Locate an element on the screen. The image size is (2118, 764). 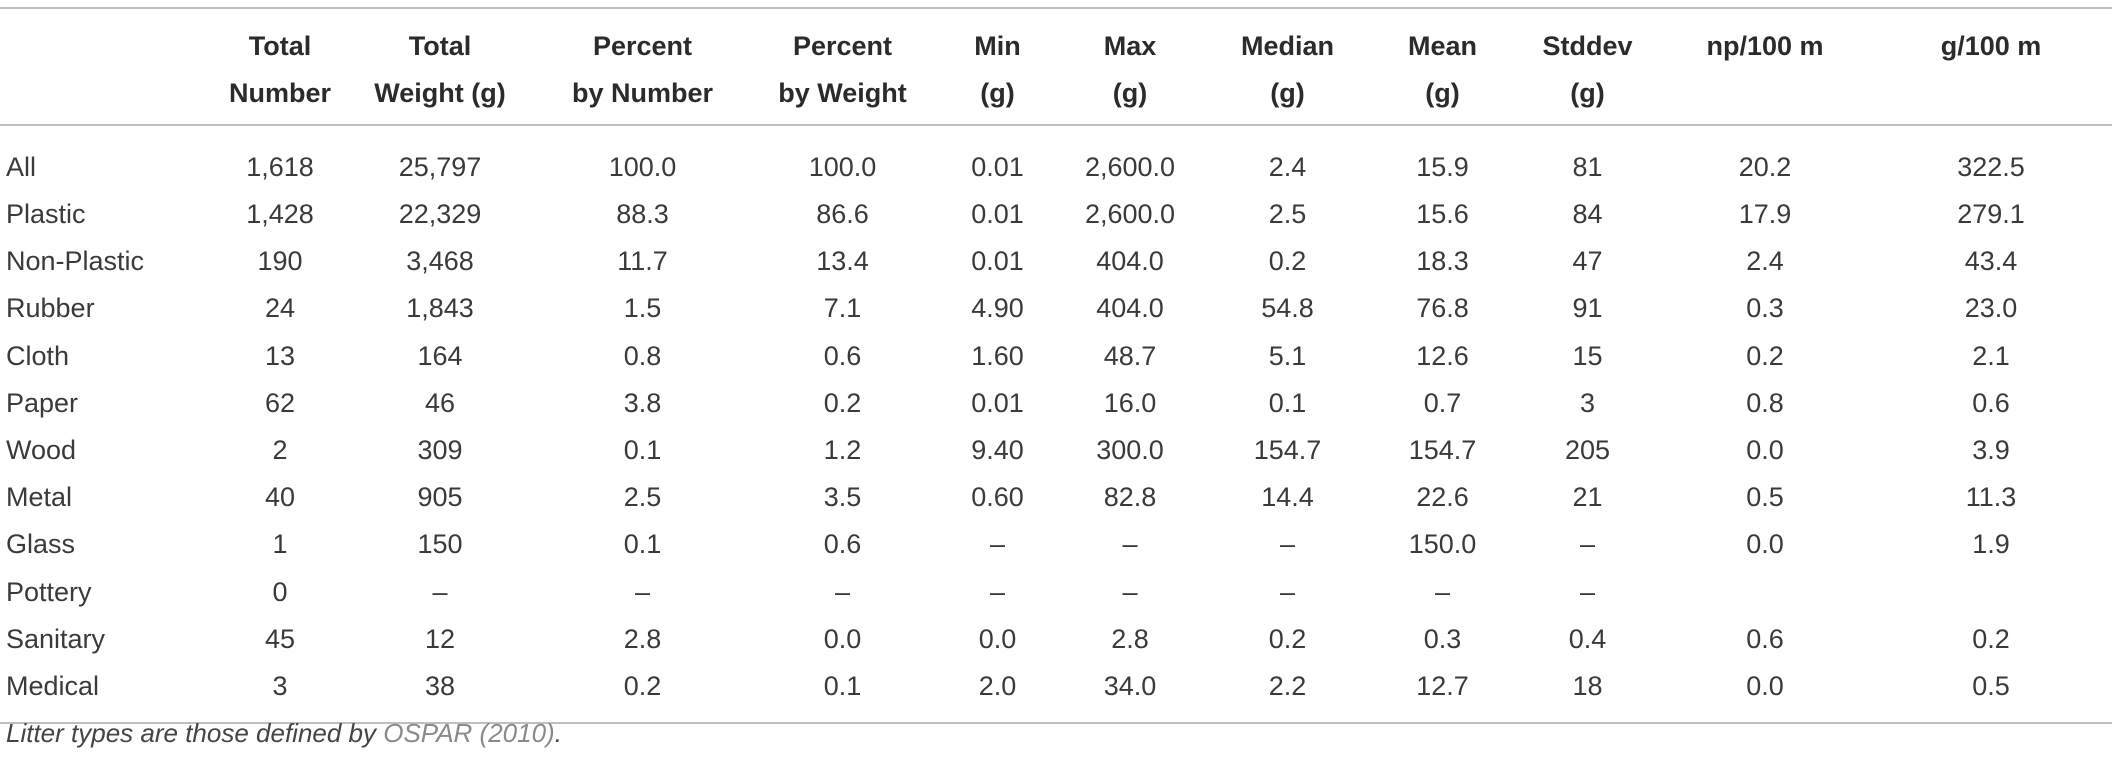
table-cell: 1,618 is located at coordinates (280, 167).